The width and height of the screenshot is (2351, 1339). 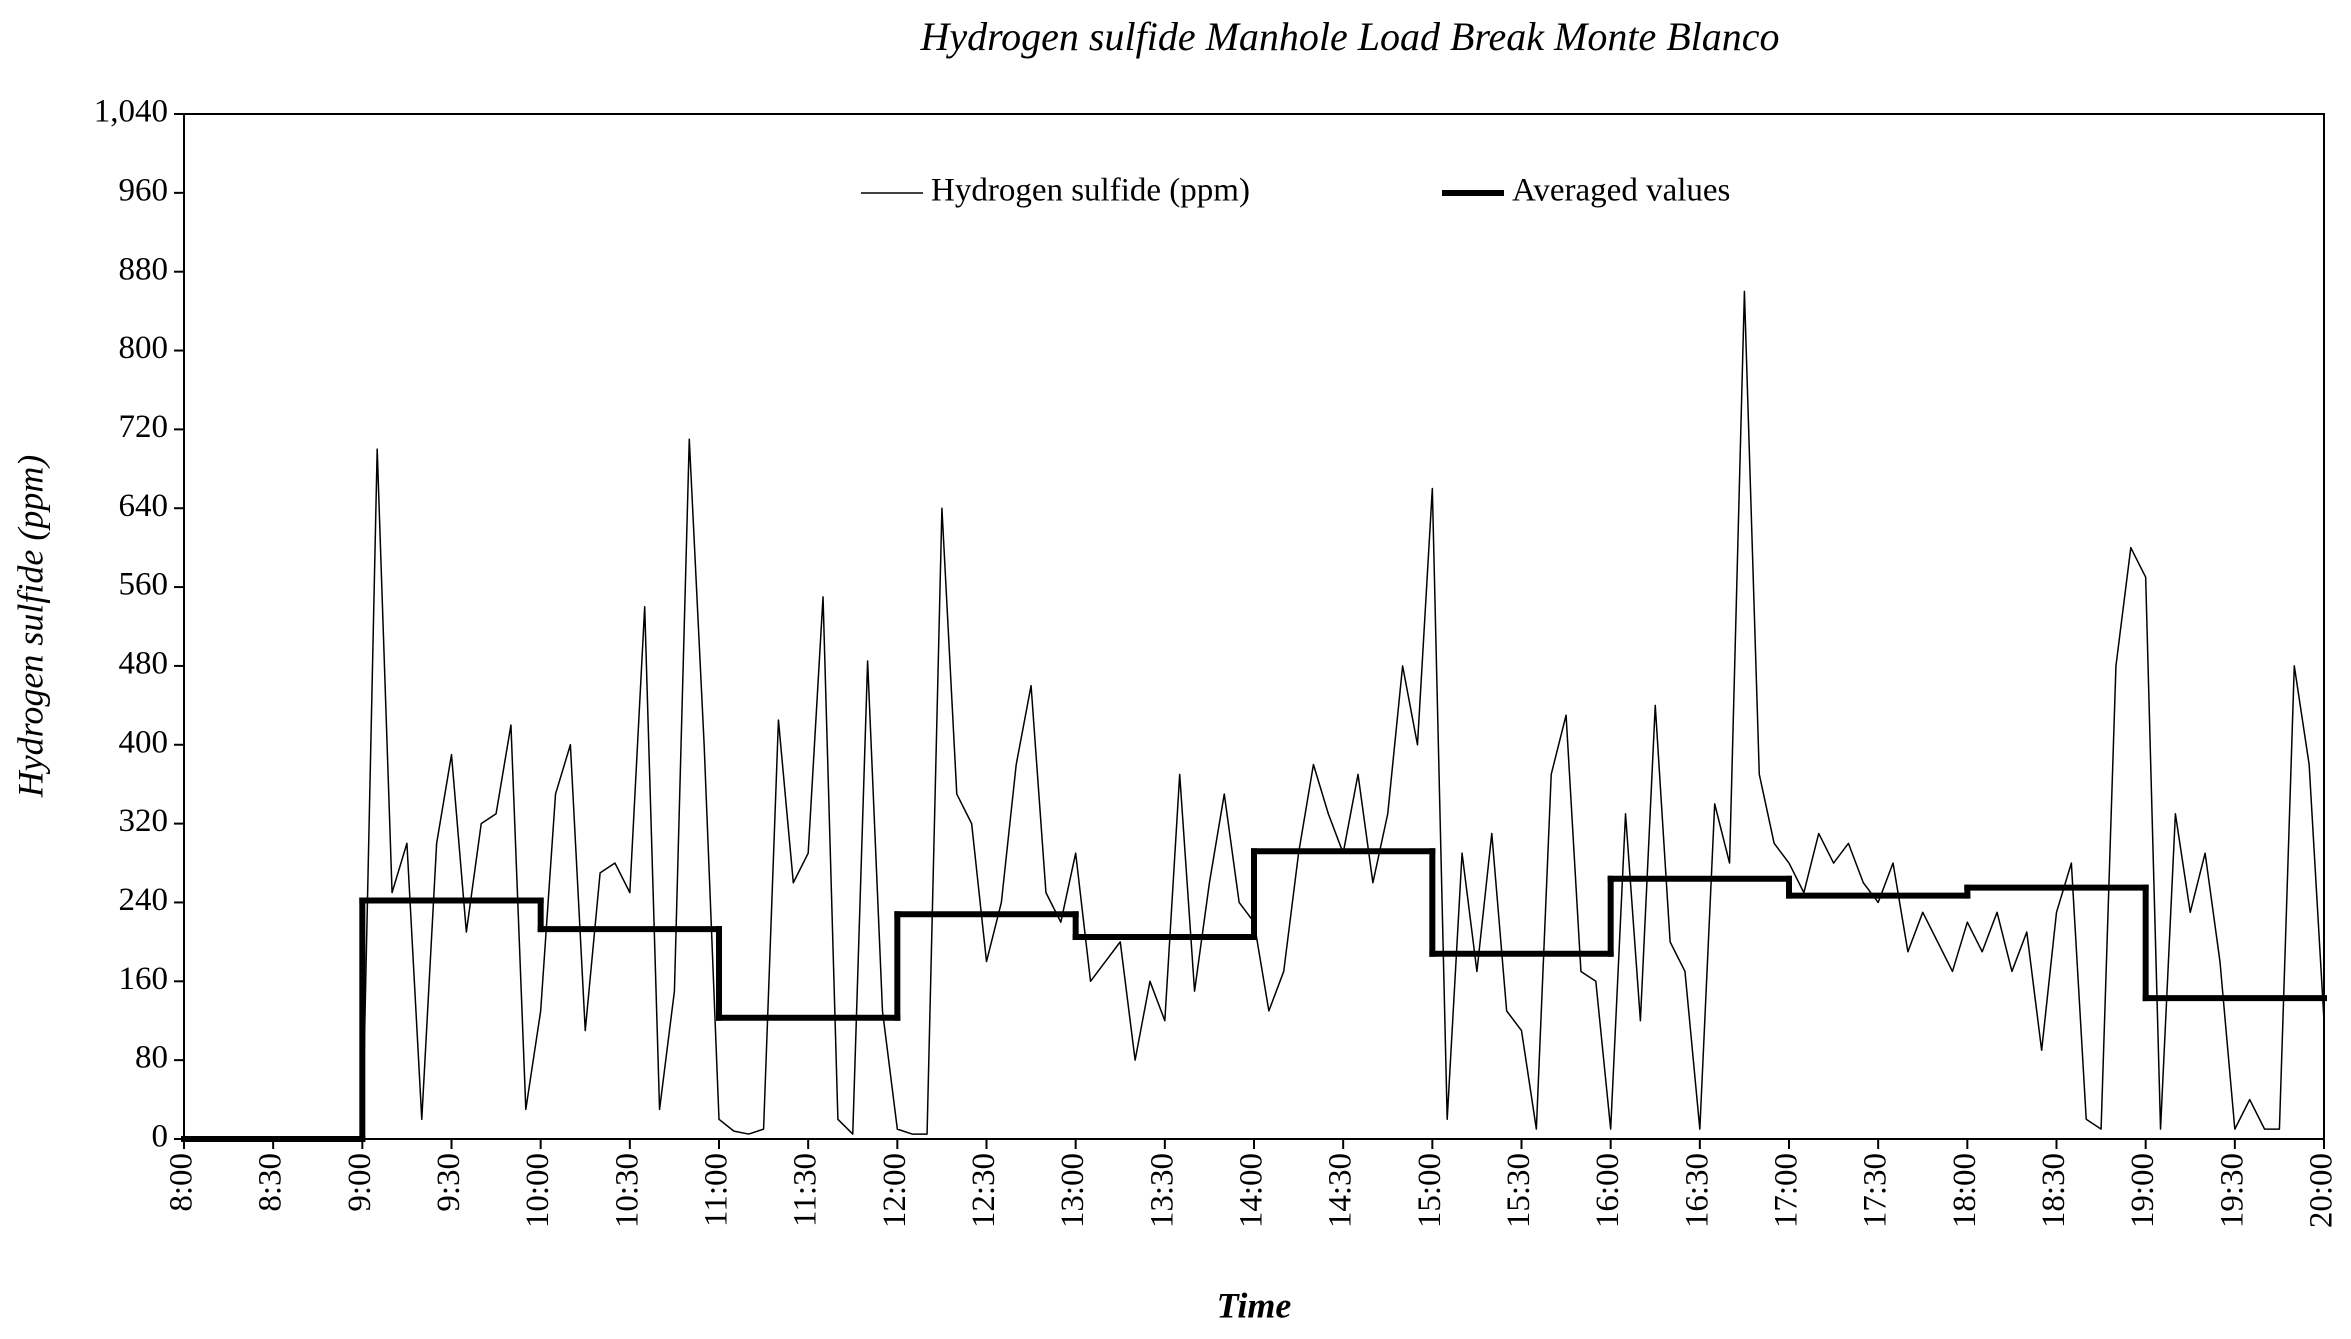 I want to click on y-tick-label: 960, so click(x=144, y=190).